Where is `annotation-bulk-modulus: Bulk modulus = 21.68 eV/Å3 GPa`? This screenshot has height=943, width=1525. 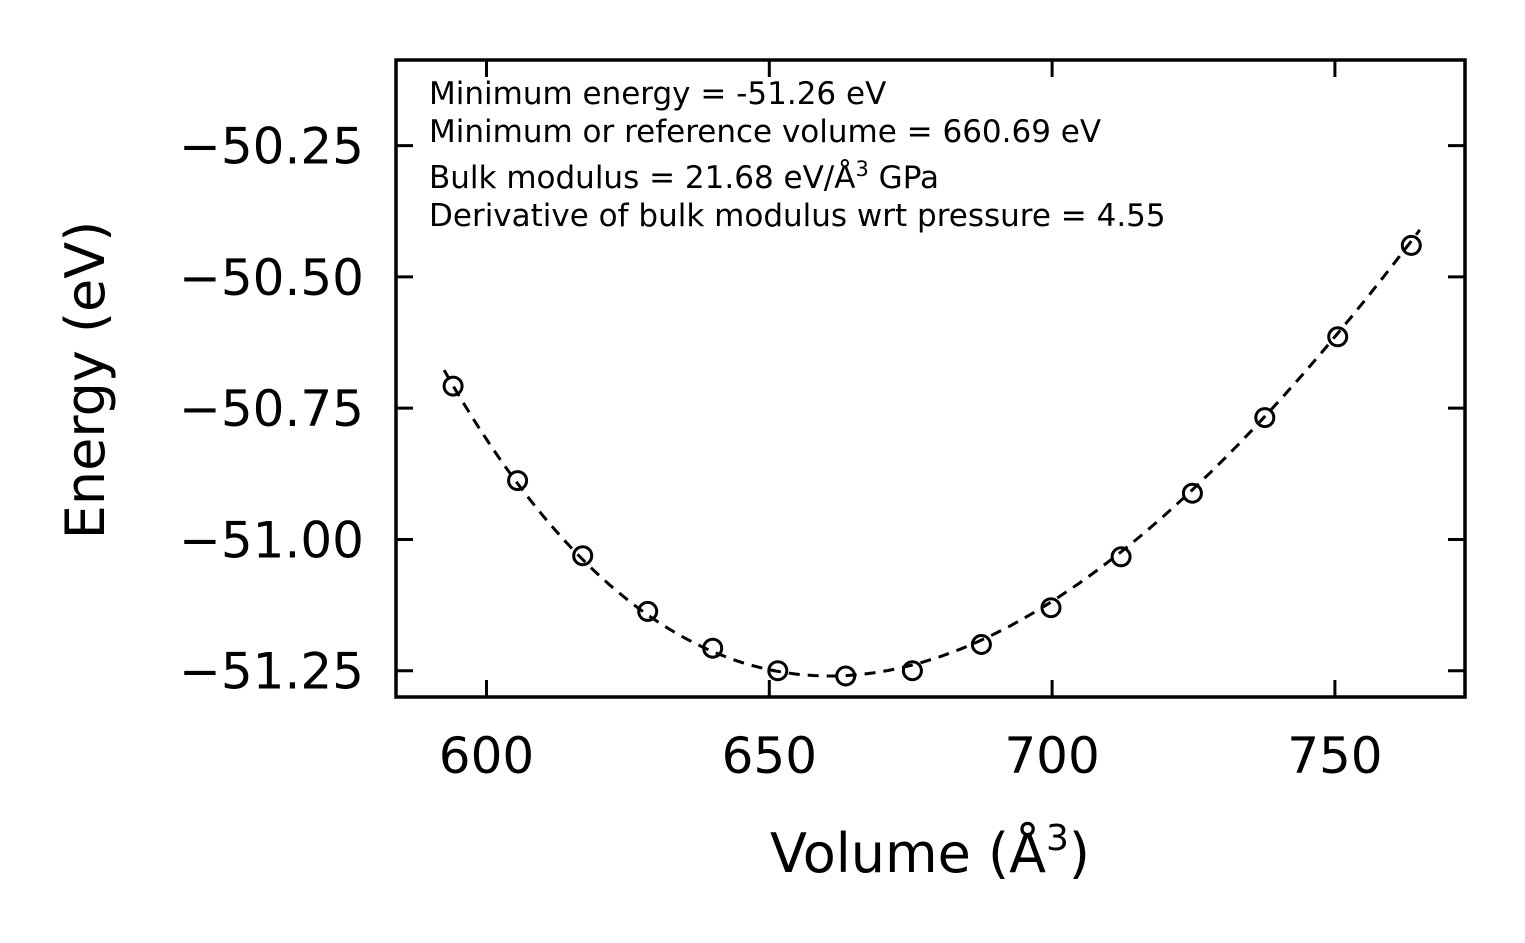
annotation-bulk-modulus: Bulk modulus = 21.68 eV/Å3 GPa is located at coordinates (684, 176).